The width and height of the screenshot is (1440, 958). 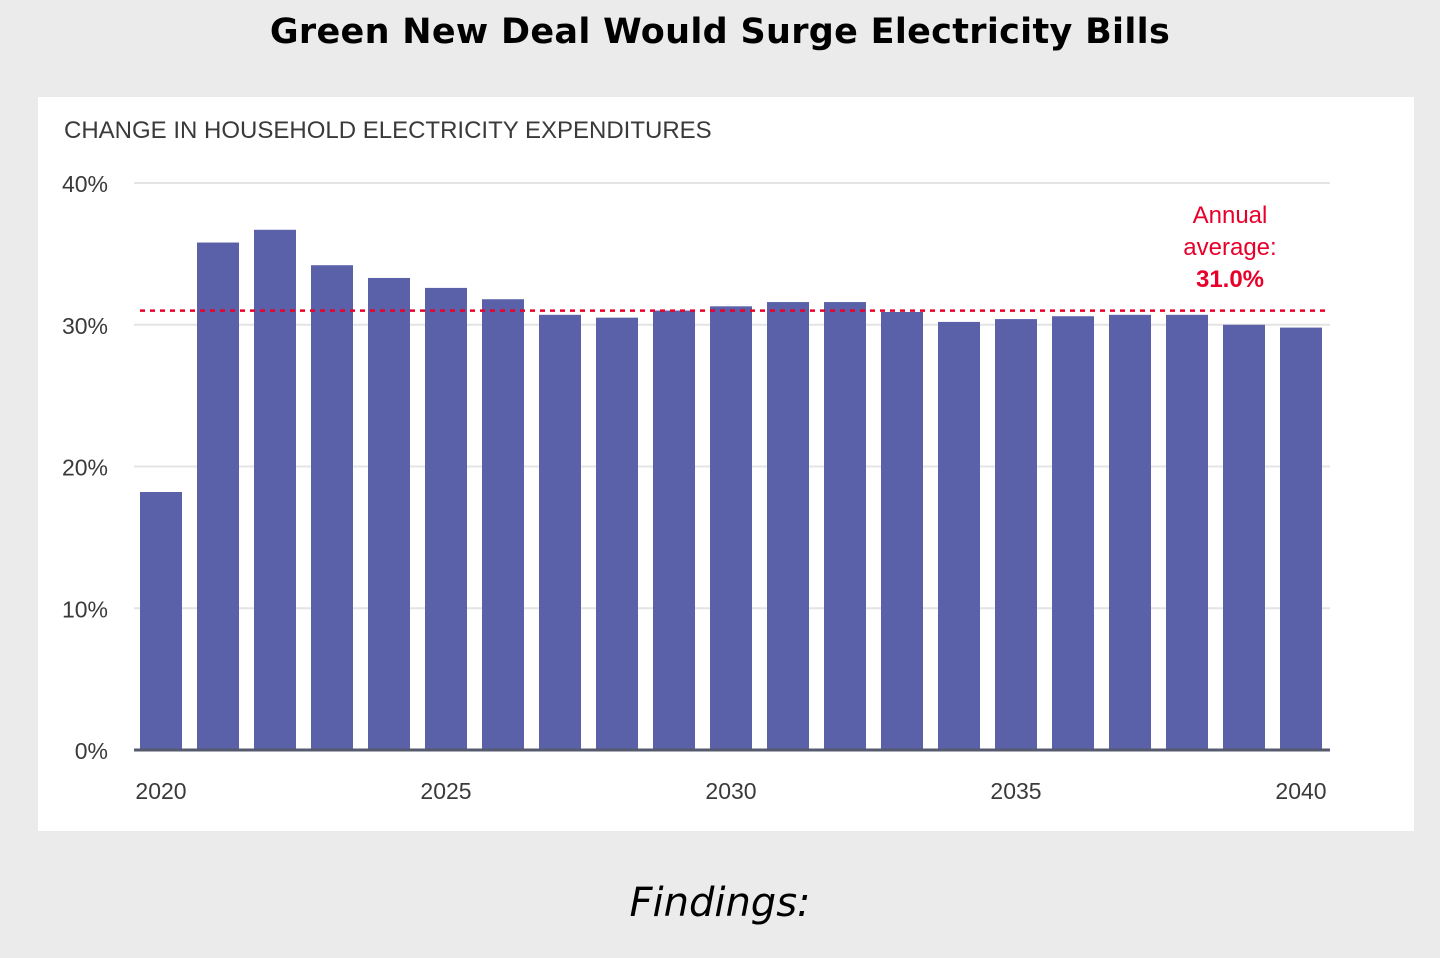 What do you see at coordinates (503, 524) in the screenshot?
I see `bar-2026` at bounding box center [503, 524].